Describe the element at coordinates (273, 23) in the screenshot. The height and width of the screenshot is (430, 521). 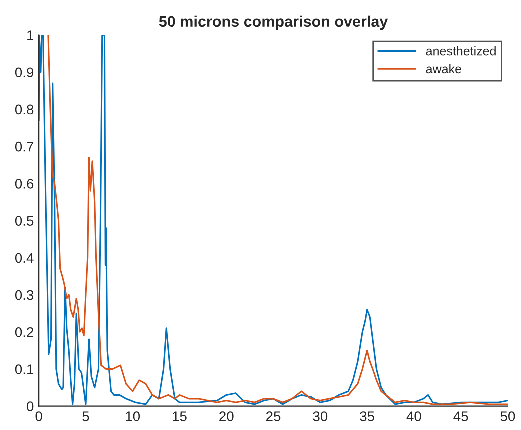
I see `chart-title: 50 microns comparison overlay` at that location.